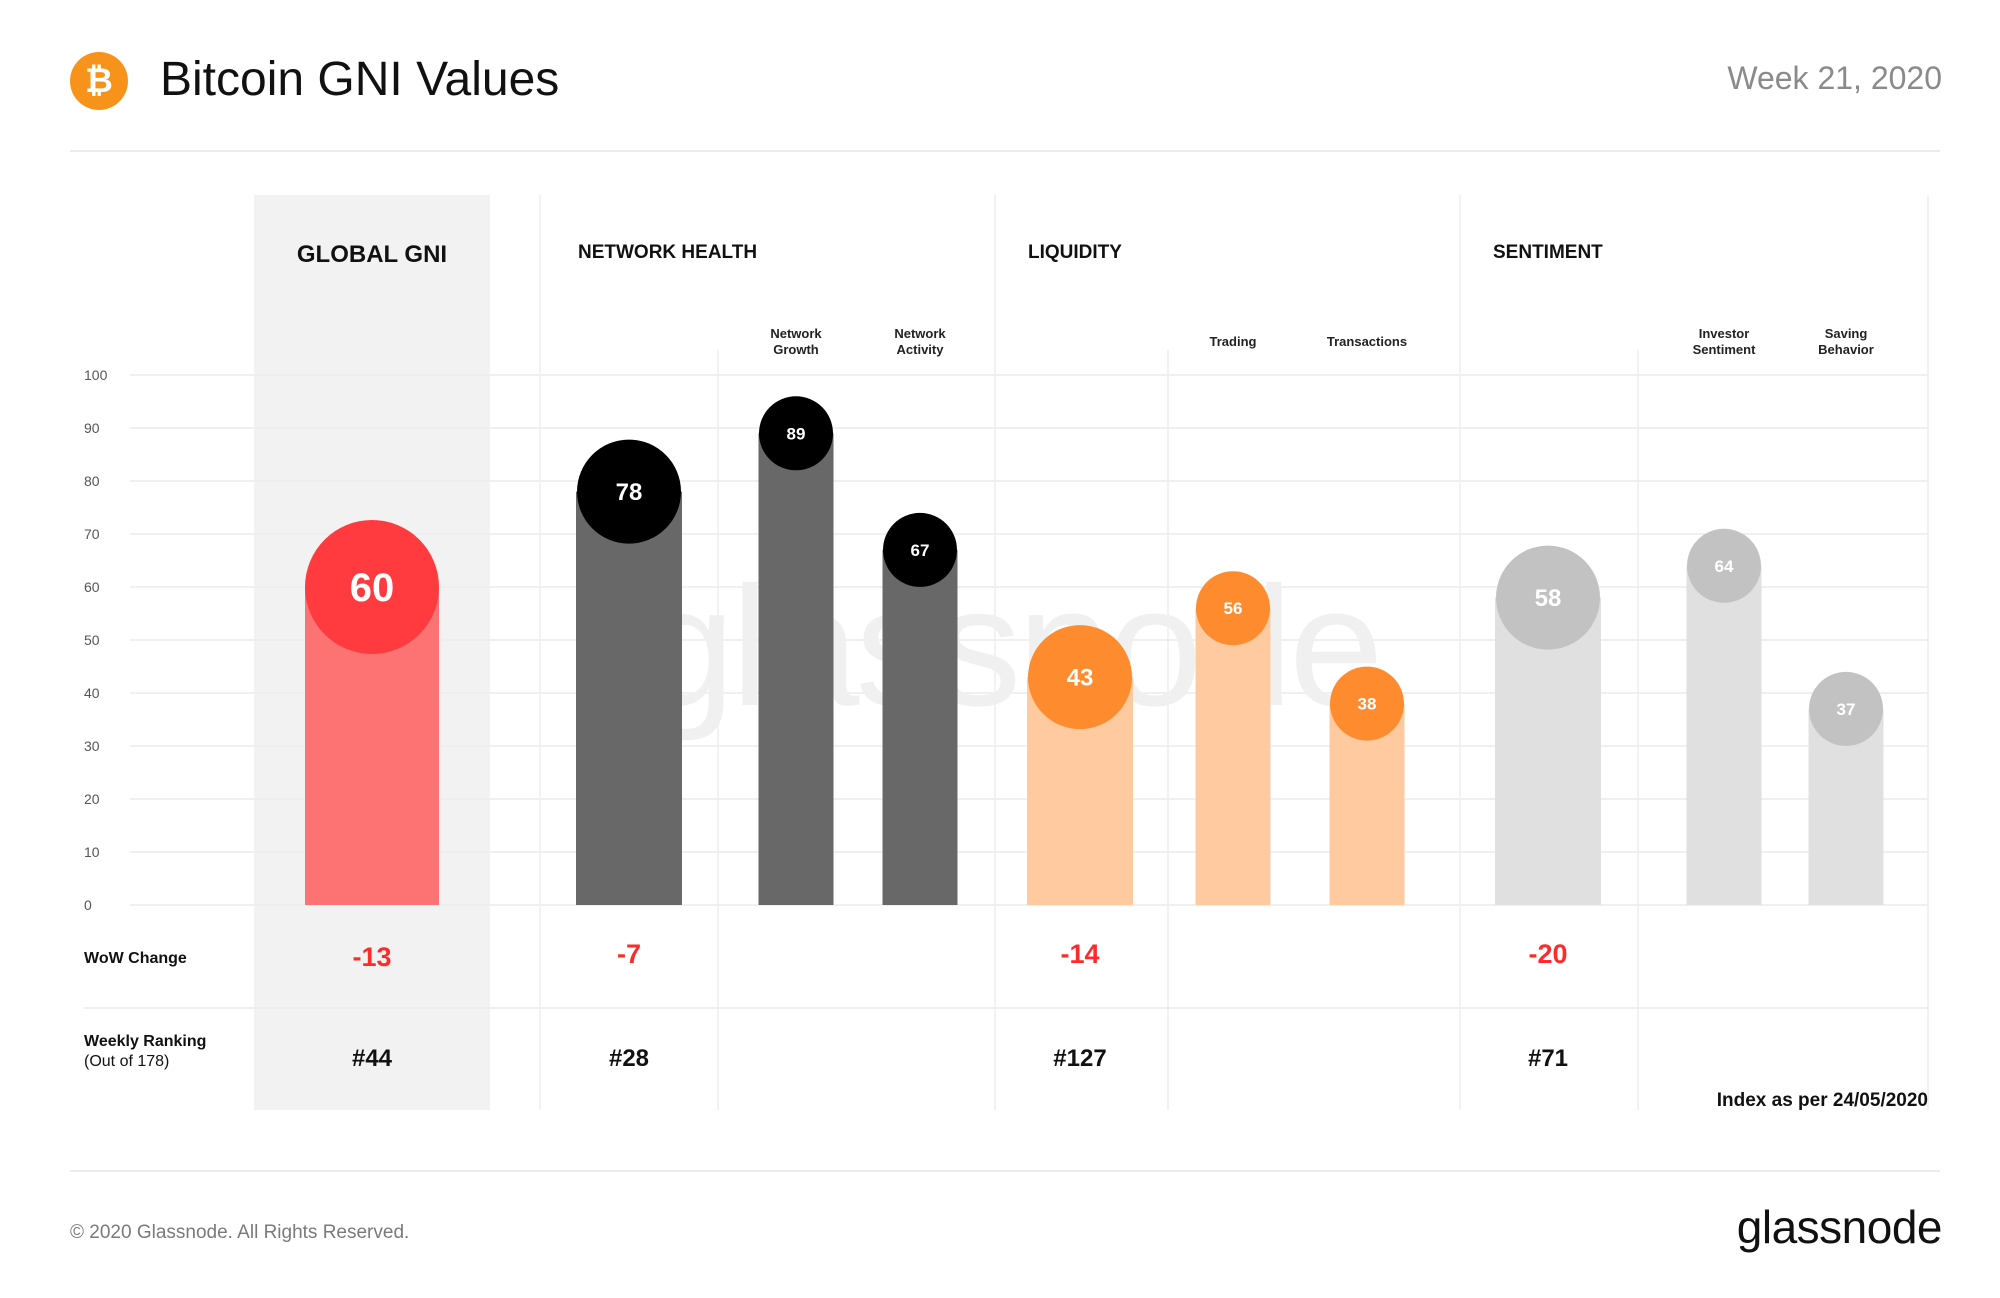  What do you see at coordinates (1846, 333) in the screenshot?
I see `subcategory-label: Saving` at bounding box center [1846, 333].